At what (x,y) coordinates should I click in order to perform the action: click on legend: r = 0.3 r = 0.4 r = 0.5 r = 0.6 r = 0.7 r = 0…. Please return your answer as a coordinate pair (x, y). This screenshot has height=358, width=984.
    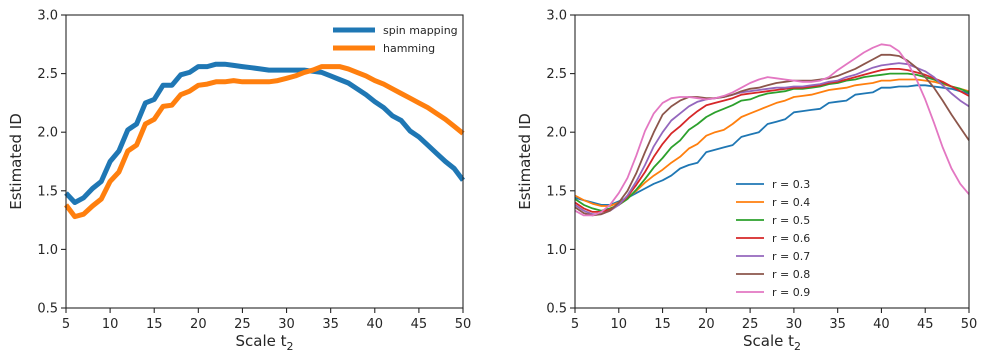
    Looking at the image, I should click on (773, 238).